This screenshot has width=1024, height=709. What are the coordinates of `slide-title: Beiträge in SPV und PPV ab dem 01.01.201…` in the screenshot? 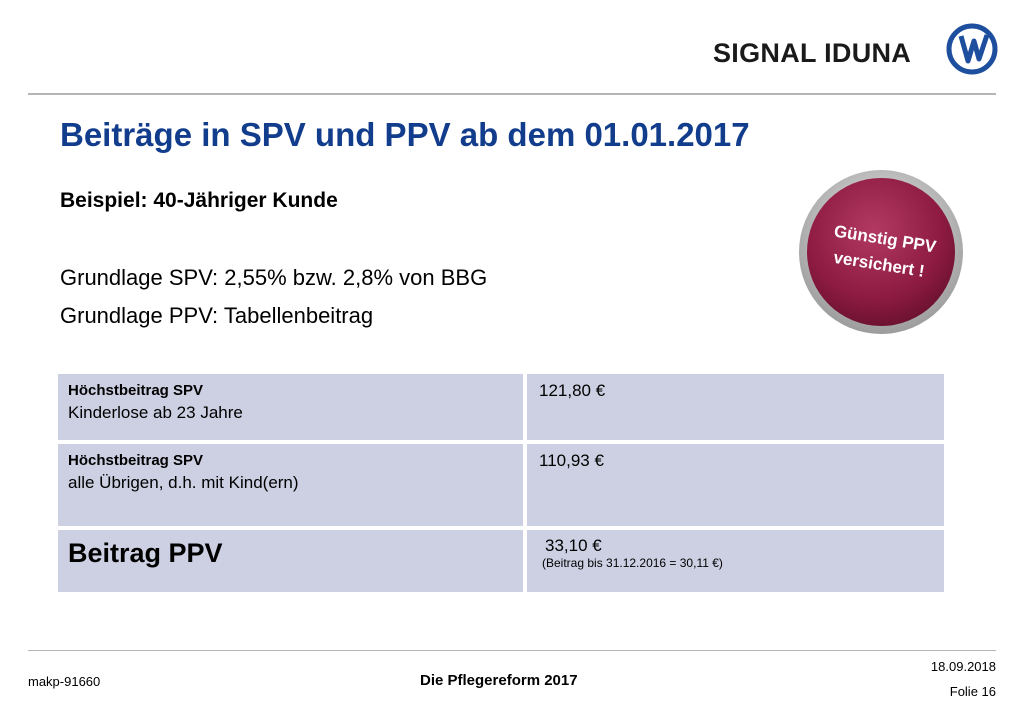 It's located at (405, 134).